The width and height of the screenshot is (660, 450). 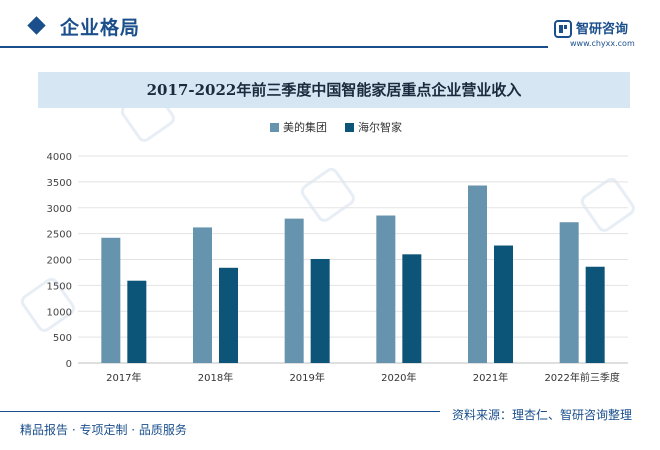 What do you see at coordinates (69, 364) in the screenshot?
I see `y-tick-label: 0` at bounding box center [69, 364].